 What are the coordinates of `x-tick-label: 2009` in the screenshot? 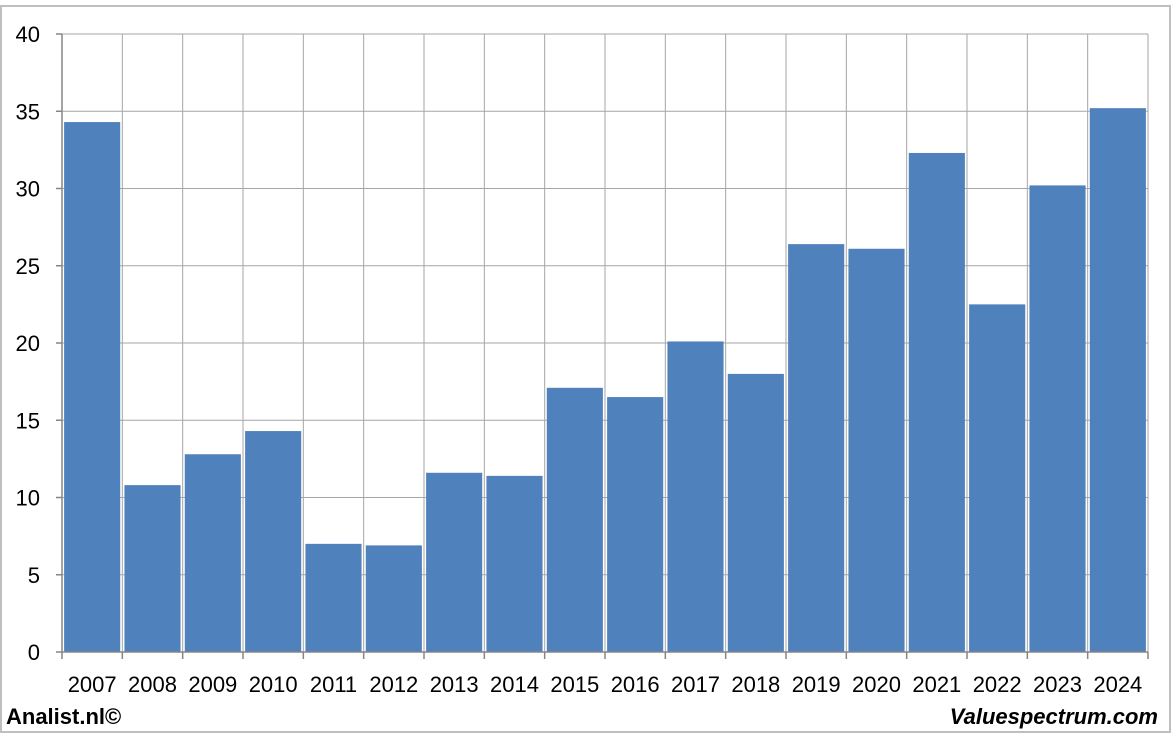 It's located at (212, 684).